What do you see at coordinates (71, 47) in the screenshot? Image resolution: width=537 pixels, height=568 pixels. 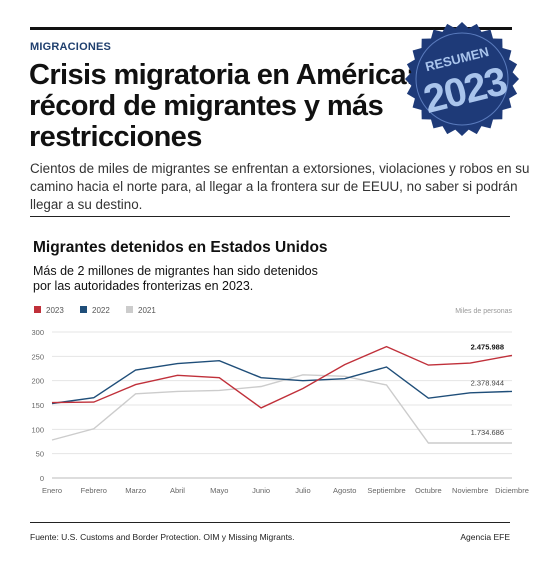 I see `section-label: MIGRACIONES` at bounding box center [71, 47].